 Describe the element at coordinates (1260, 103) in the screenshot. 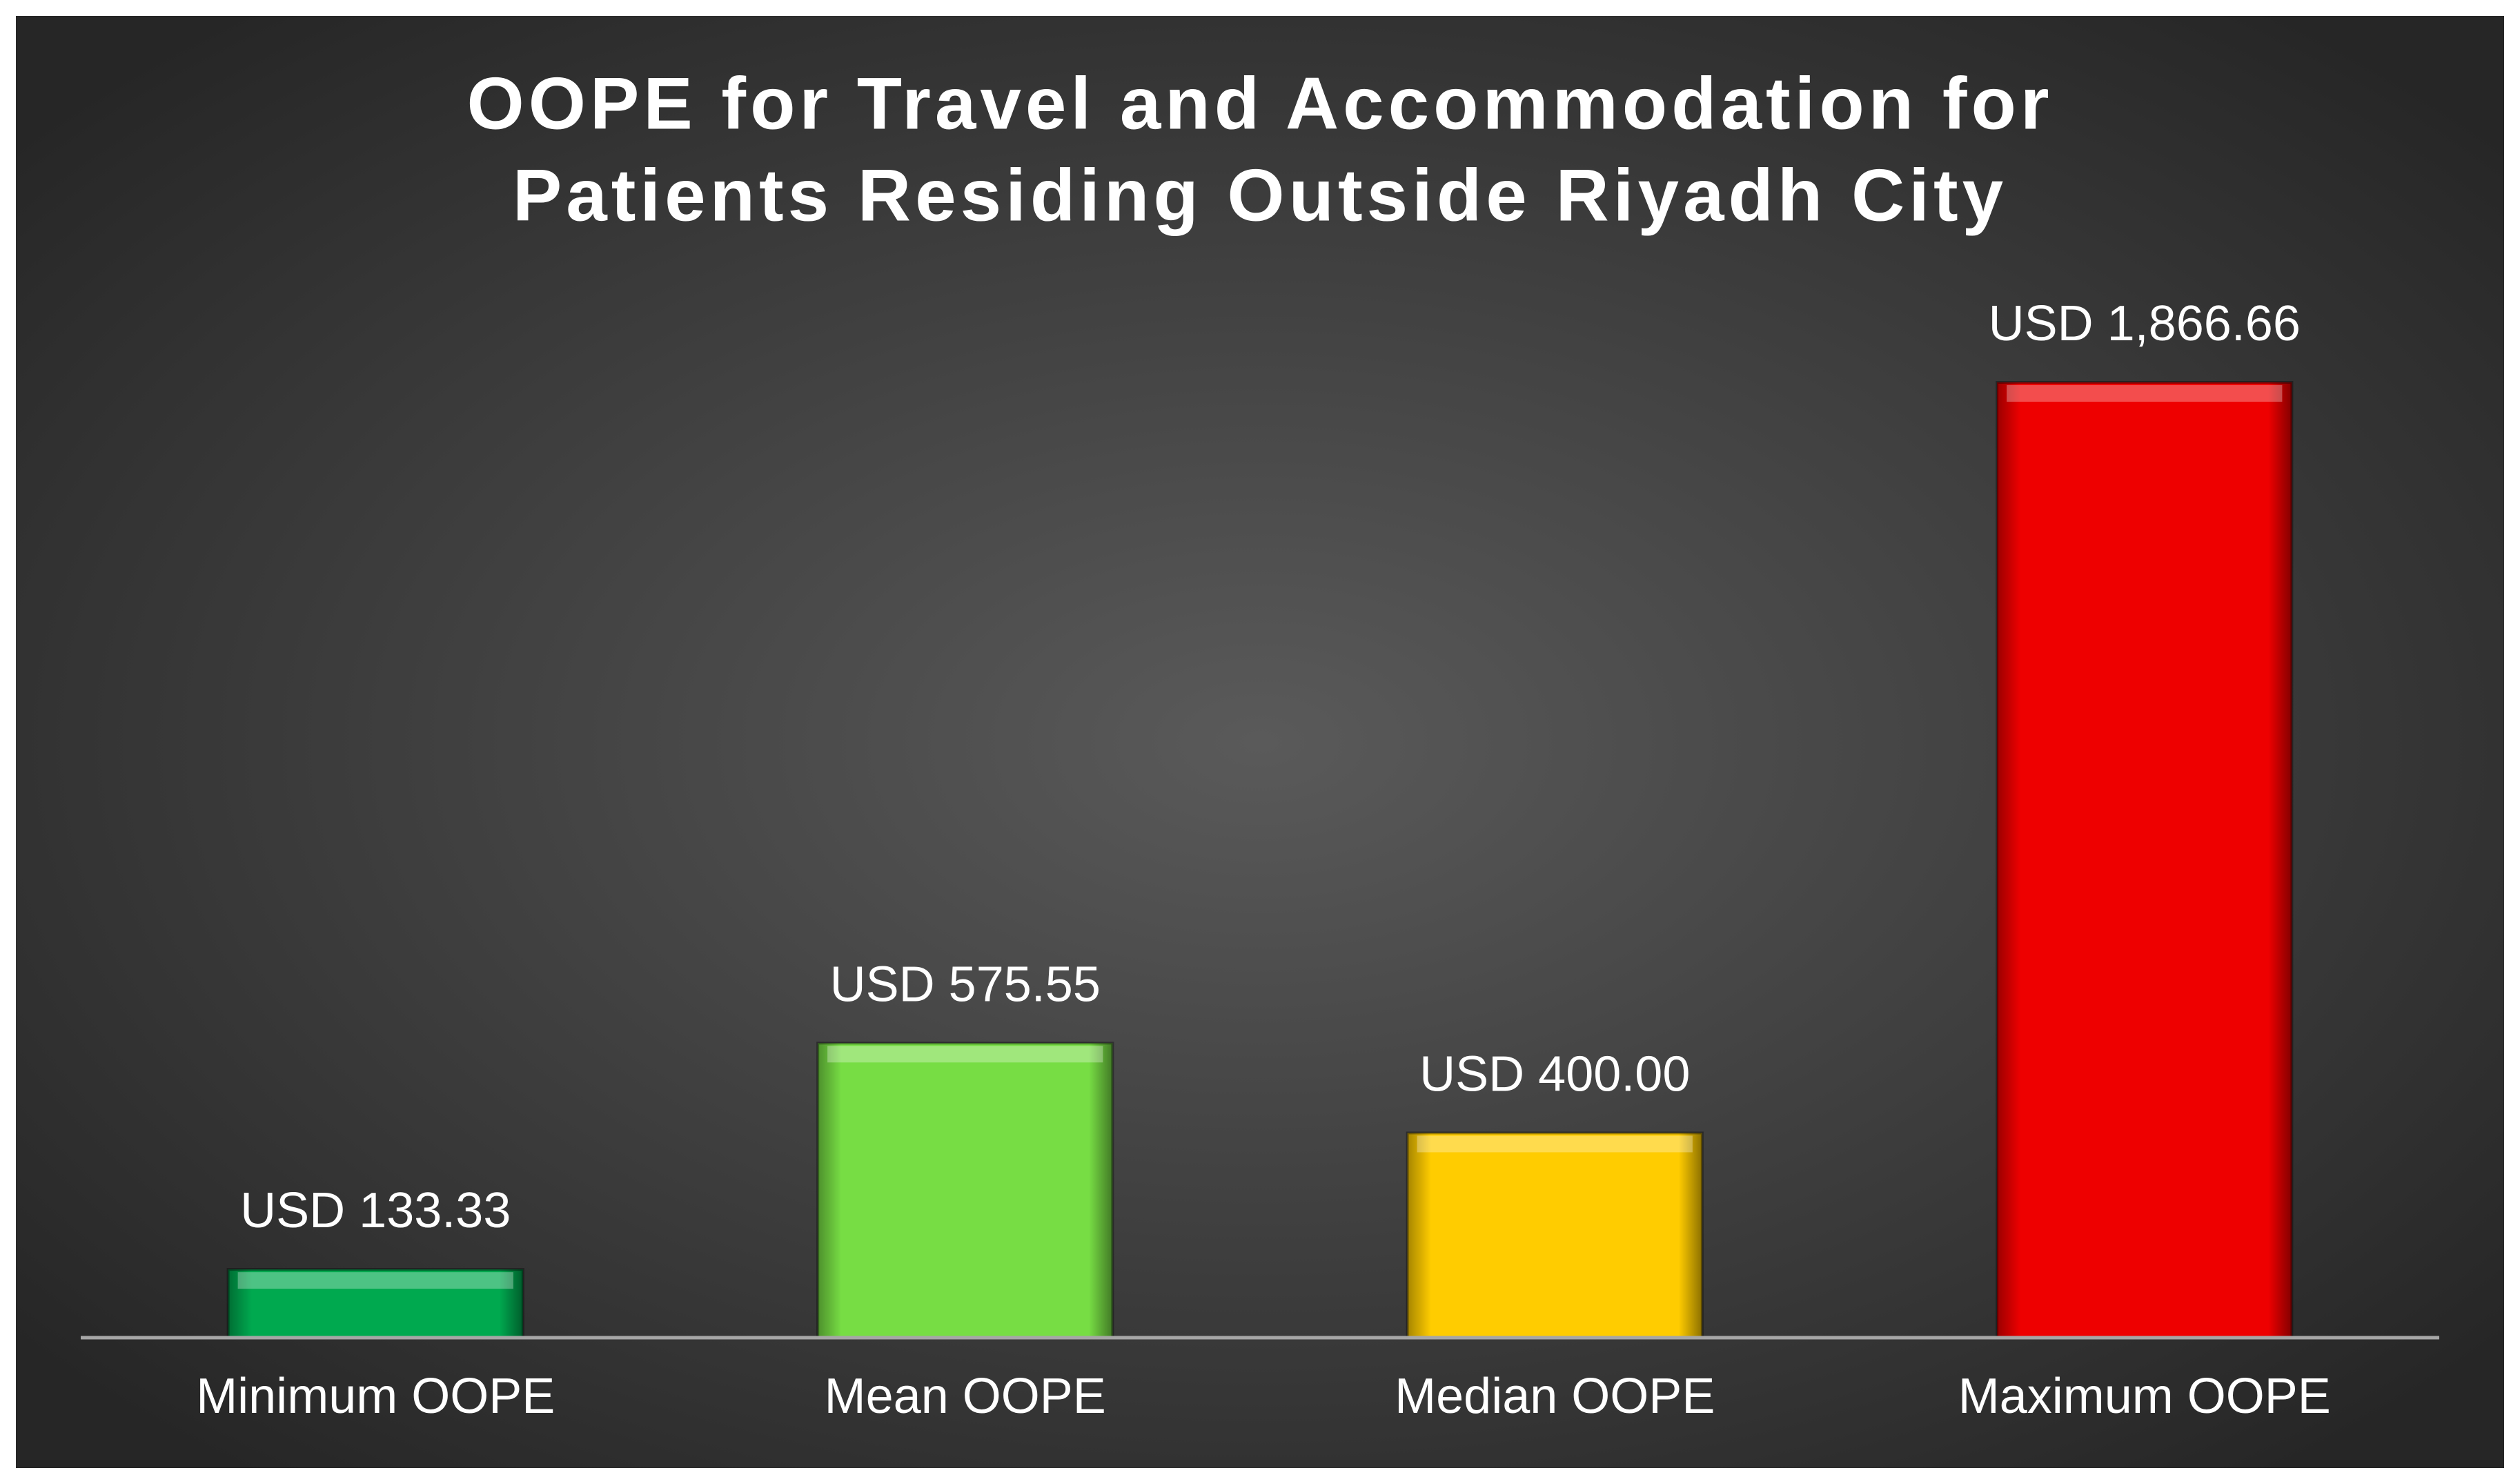

I see `chart-title: OOPE for Travel and Accommodation for` at that location.